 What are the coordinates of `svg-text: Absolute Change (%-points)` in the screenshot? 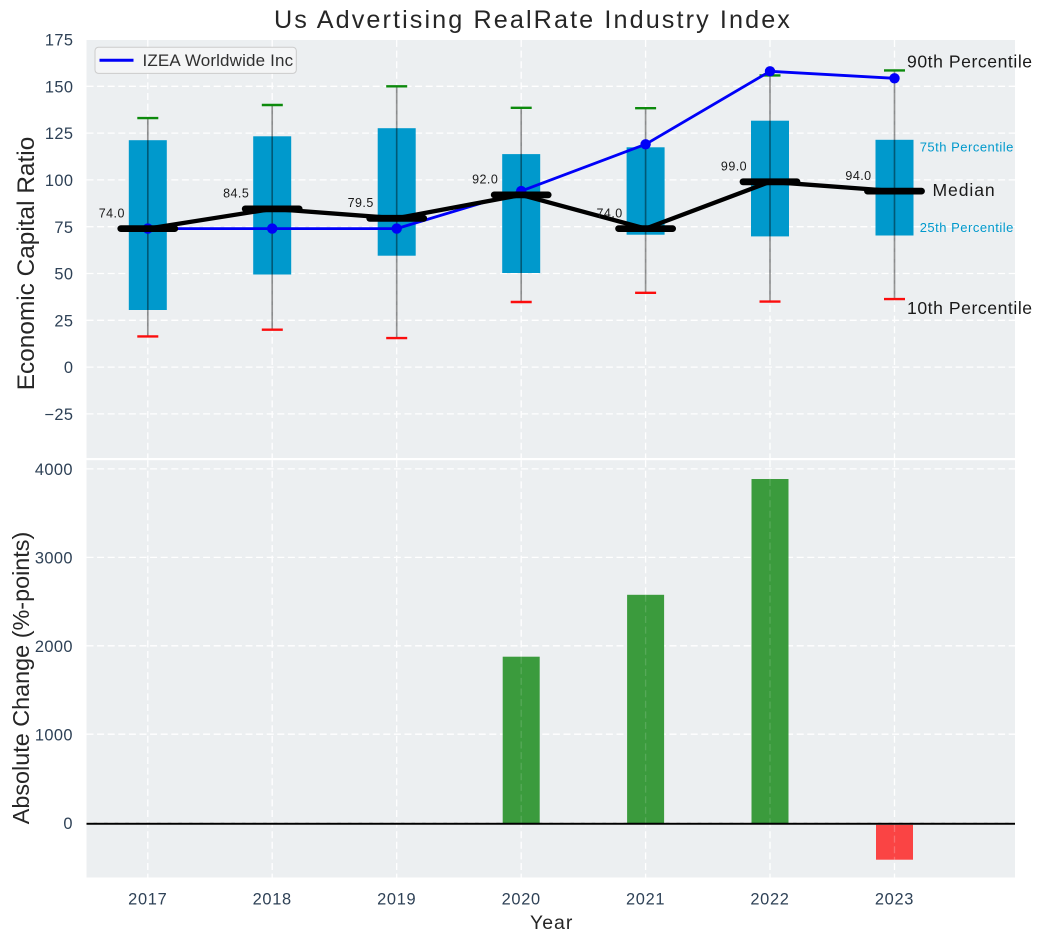 It's located at (21, 678).